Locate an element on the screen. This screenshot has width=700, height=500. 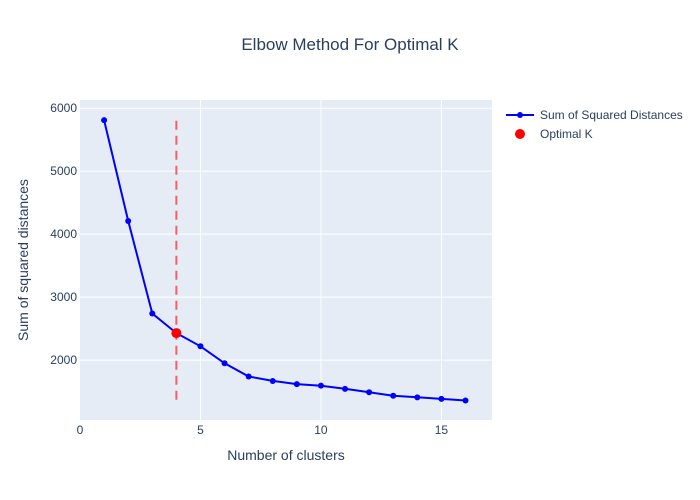
legend-item-sum-of-squared-distances: Sum of Squared Distances is located at coordinates (594, 115).